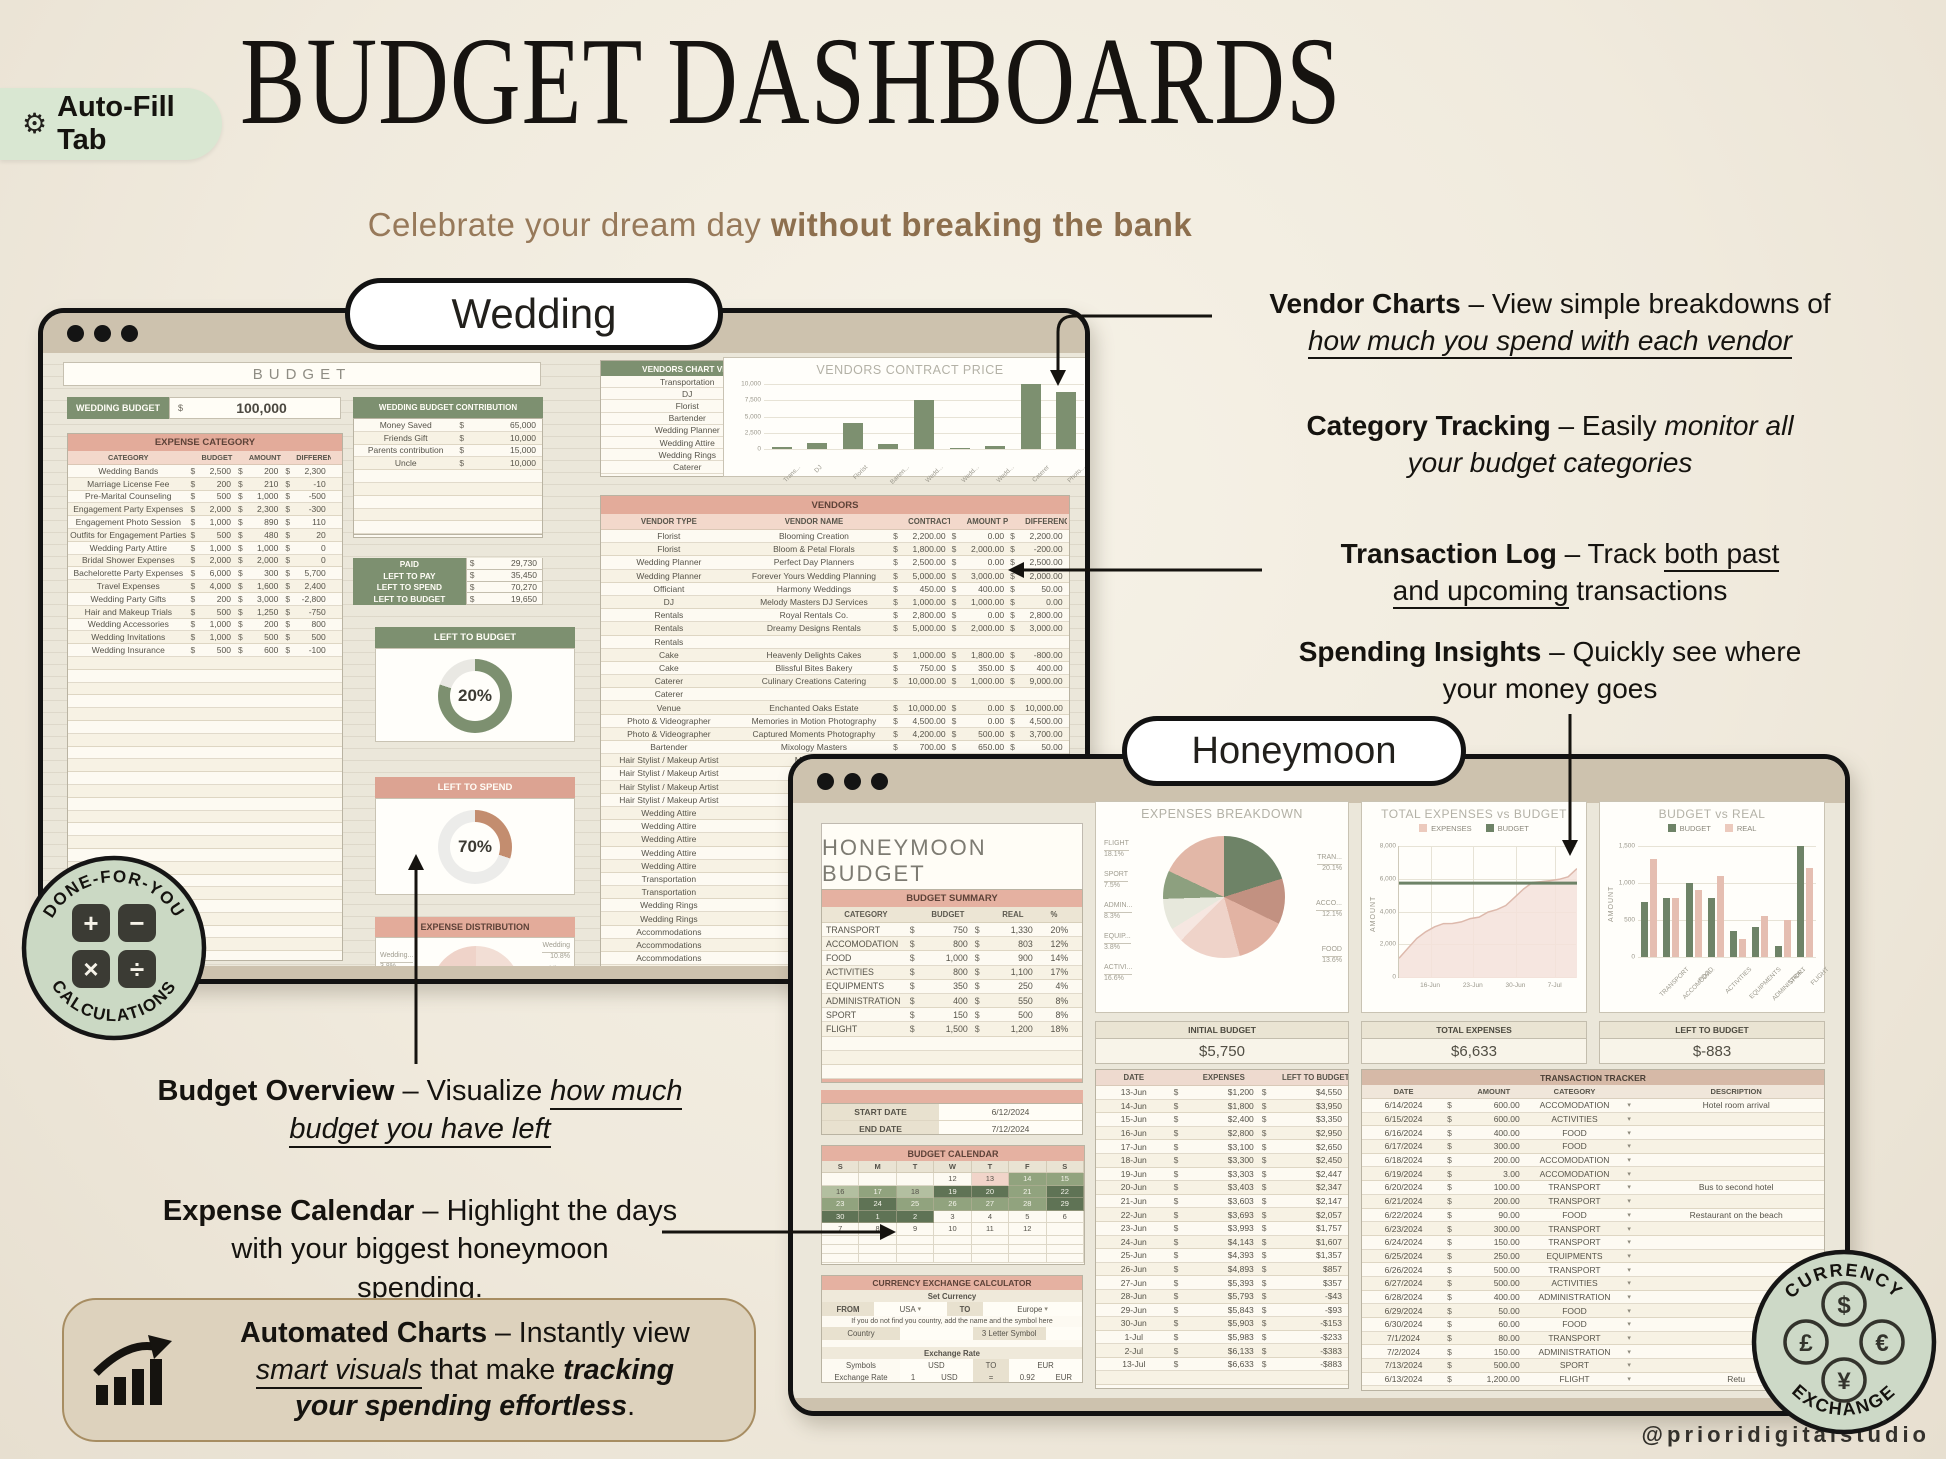 The image size is (1946, 1459). What do you see at coordinates (952, 944) in the screenshot?
I see `summary-row: ACCOMODATION $800 $803 12%` at bounding box center [952, 944].